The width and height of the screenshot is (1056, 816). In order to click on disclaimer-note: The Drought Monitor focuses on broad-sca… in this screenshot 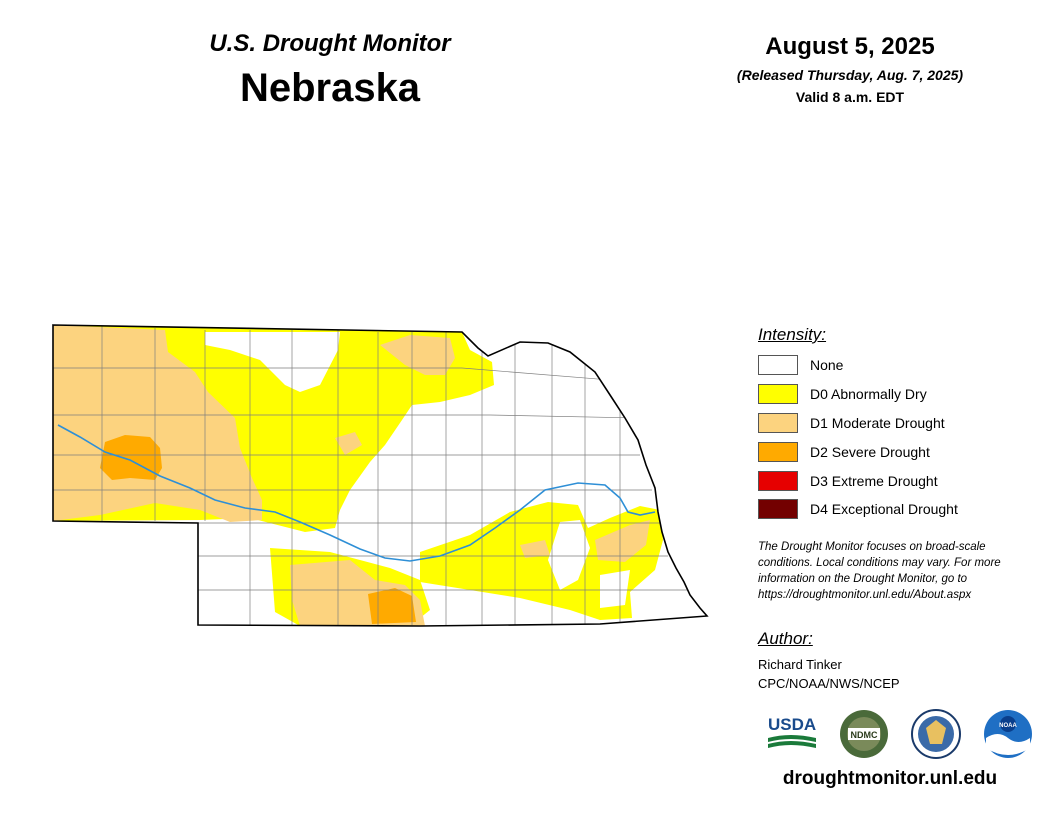, I will do `click(879, 571)`.